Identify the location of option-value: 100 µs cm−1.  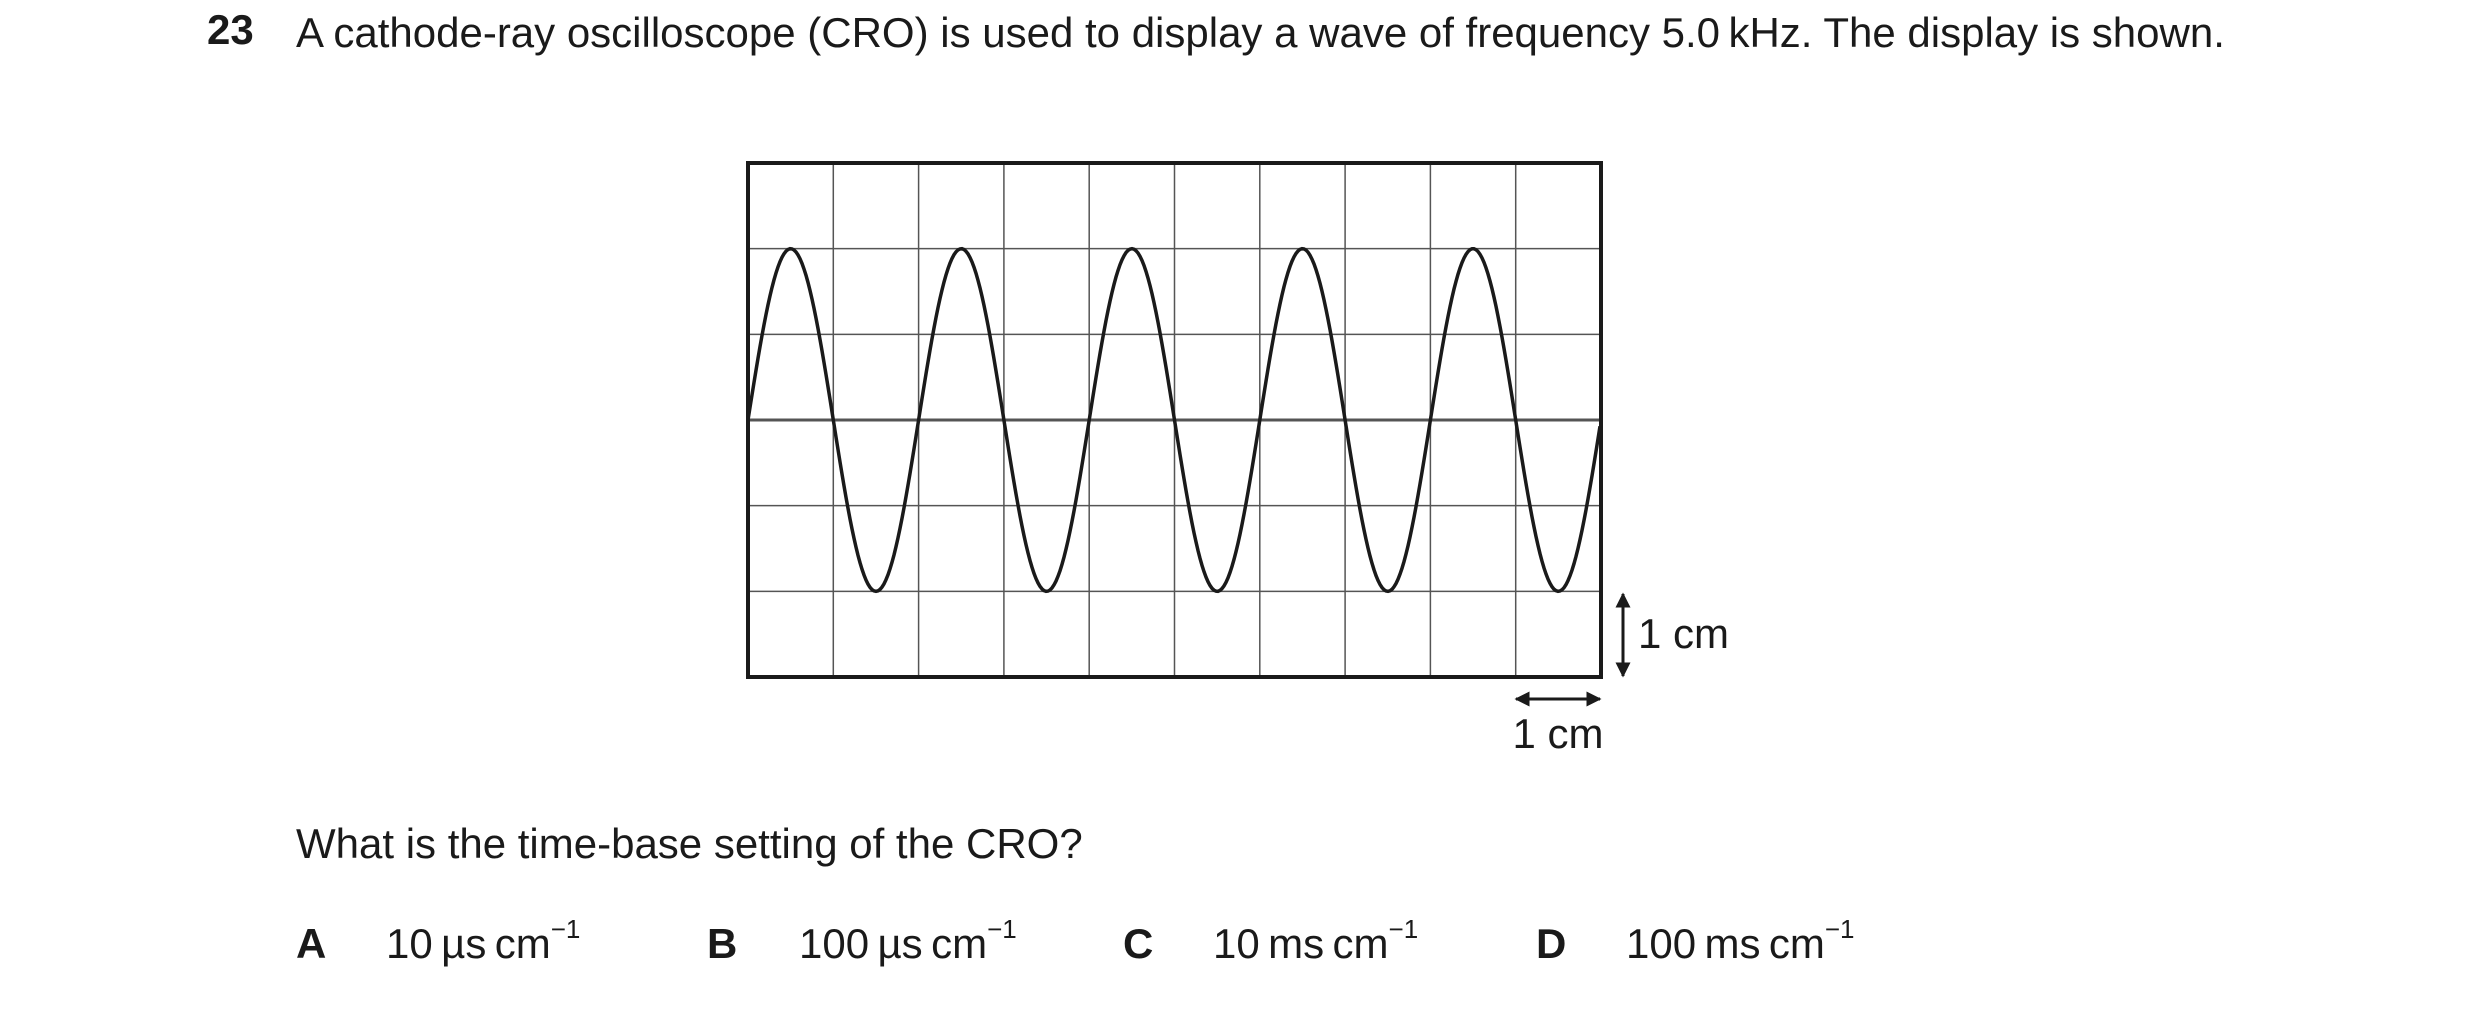
(908, 941).